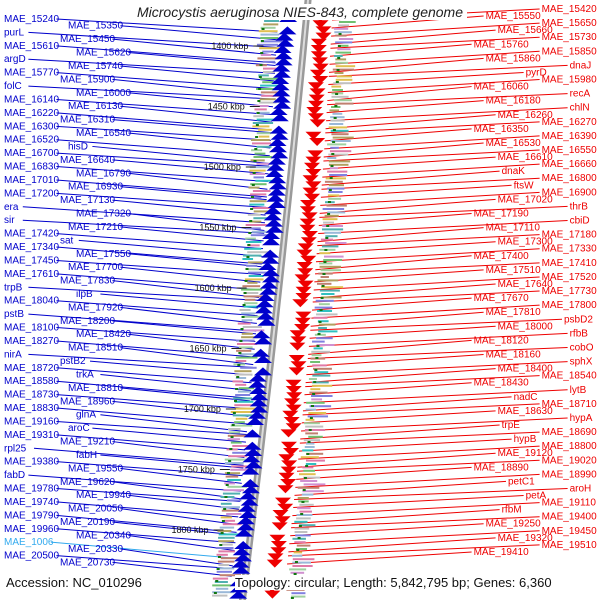 The width and height of the screenshot is (600, 600). I want to click on left-gene-label: MAE_18580, so click(31, 381).